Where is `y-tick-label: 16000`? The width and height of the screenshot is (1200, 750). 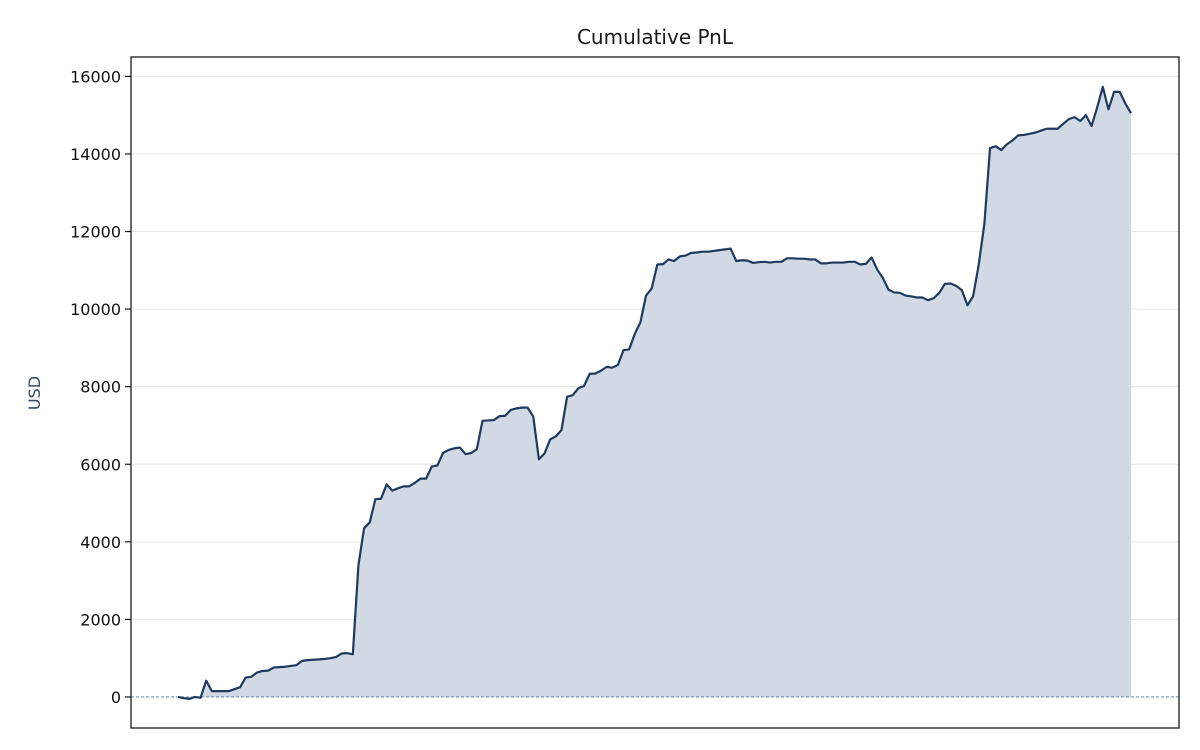 y-tick-label: 16000 is located at coordinates (95, 76).